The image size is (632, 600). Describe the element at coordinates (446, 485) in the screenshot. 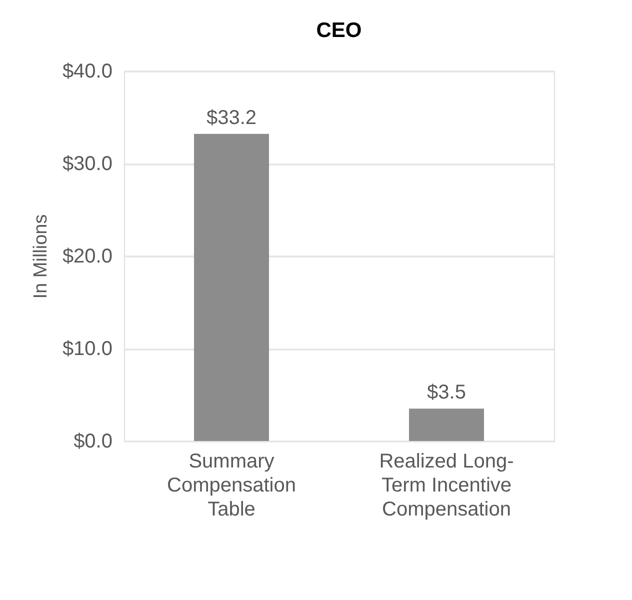

I see `x-tick-label: Realized Long-Term Incentive Compensation` at that location.